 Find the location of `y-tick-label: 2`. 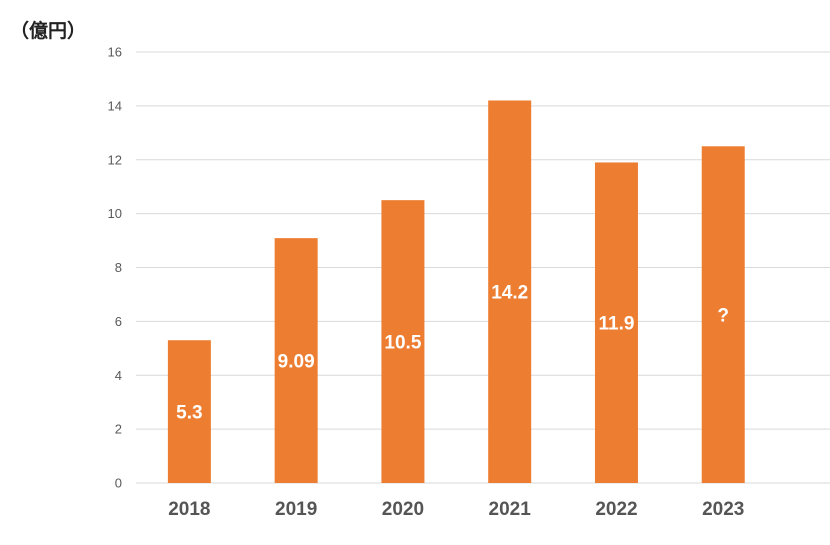

y-tick-label: 2 is located at coordinates (118, 429).